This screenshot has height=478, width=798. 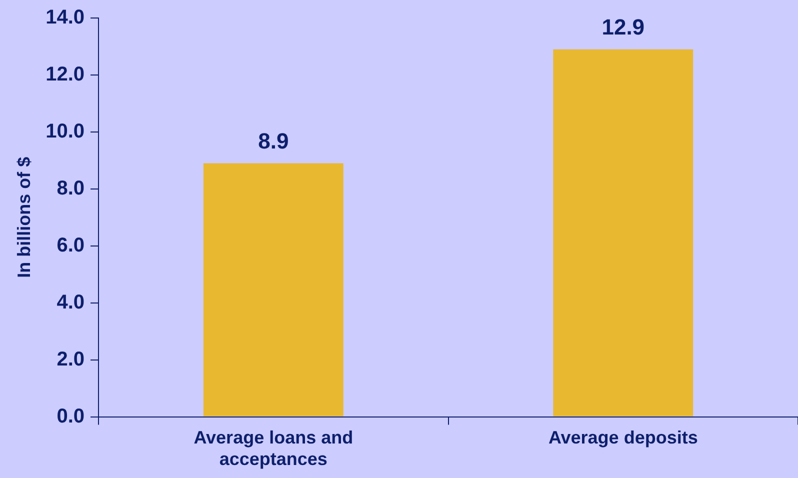 What do you see at coordinates (70, 302) in the screenshot?
I see `y-tick-label: 4.0` at bounding box center [70, 302].